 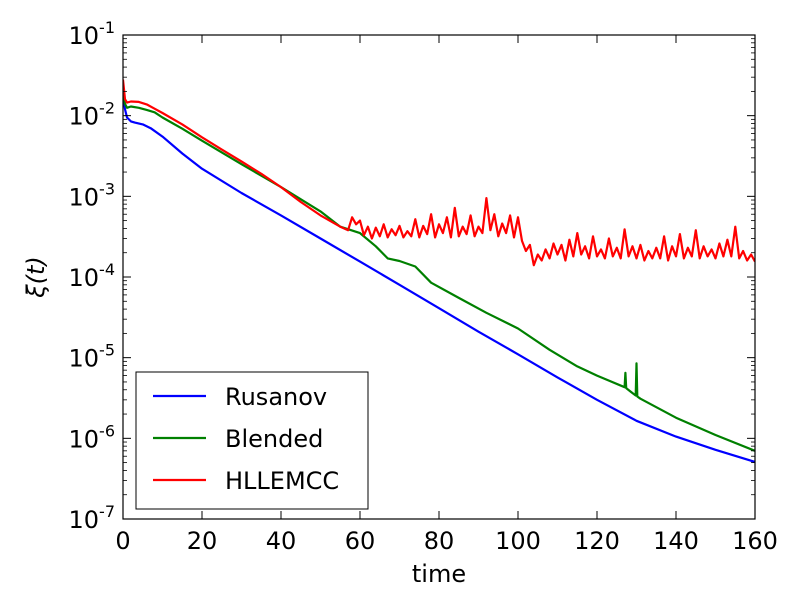 What do you see at coordinates (597, 541) in the screenshot?
I see `x-tick-label: 120` at bounding box center [597, 541].